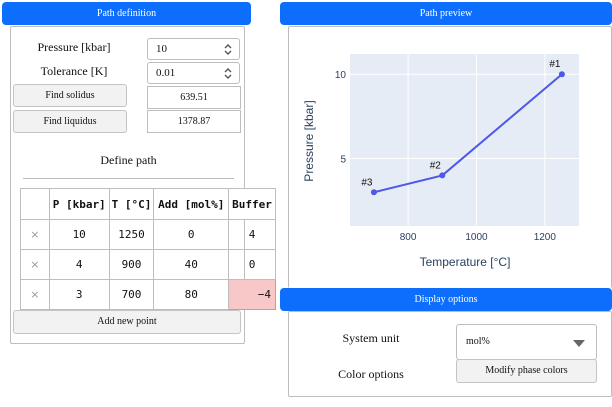  Describe the element at coordinates (70, 121) in the screenshot. I see `find-liquidus-button: Find liquidus` at that location.